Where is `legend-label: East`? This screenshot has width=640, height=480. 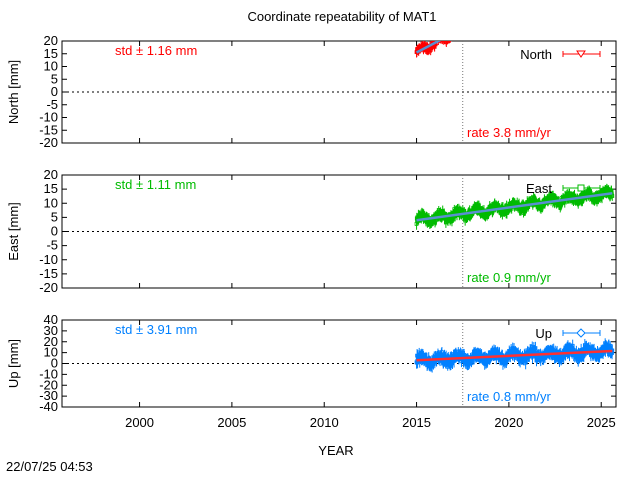 legend-label: East is located at coordinates (539, 188).